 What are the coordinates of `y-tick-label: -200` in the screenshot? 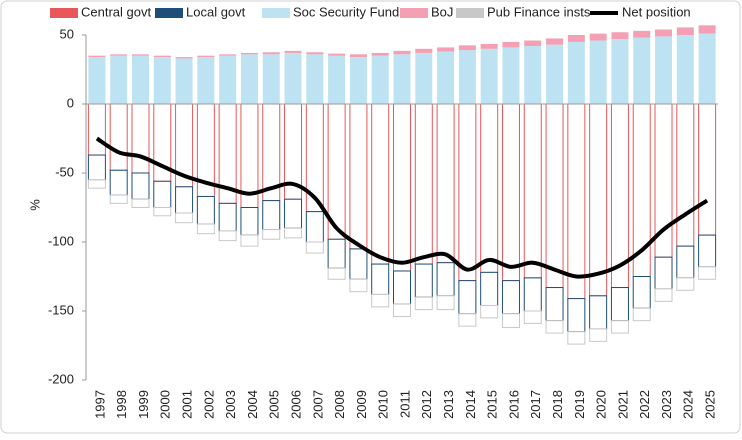 It's located at (61, 378).